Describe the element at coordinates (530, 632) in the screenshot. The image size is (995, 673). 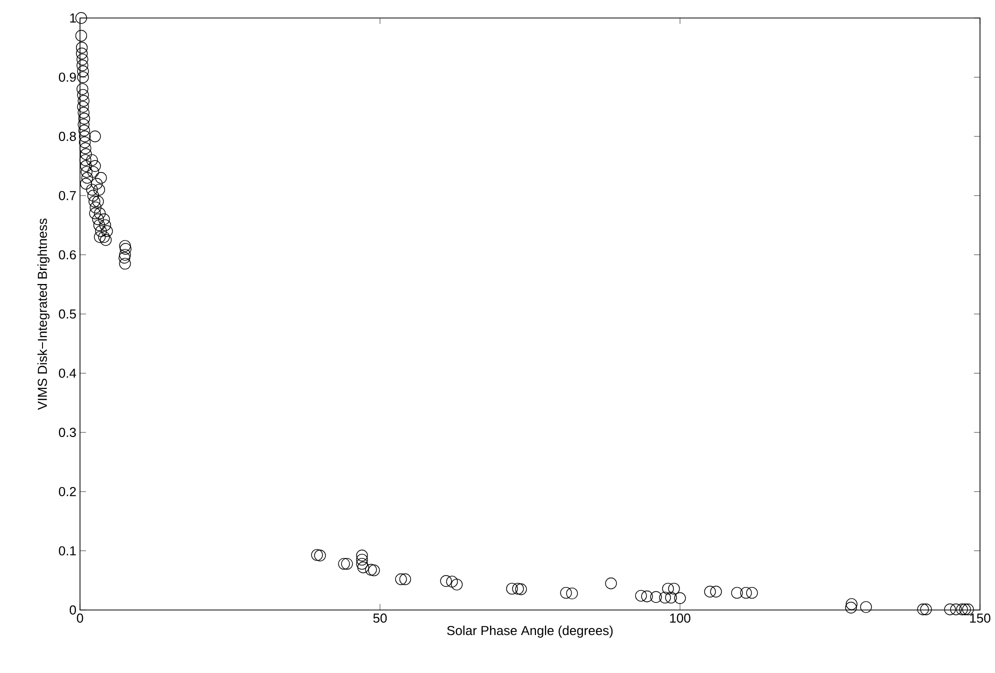
I see `x-axis-title: Solar Phase Angle (degrees)` at that location.